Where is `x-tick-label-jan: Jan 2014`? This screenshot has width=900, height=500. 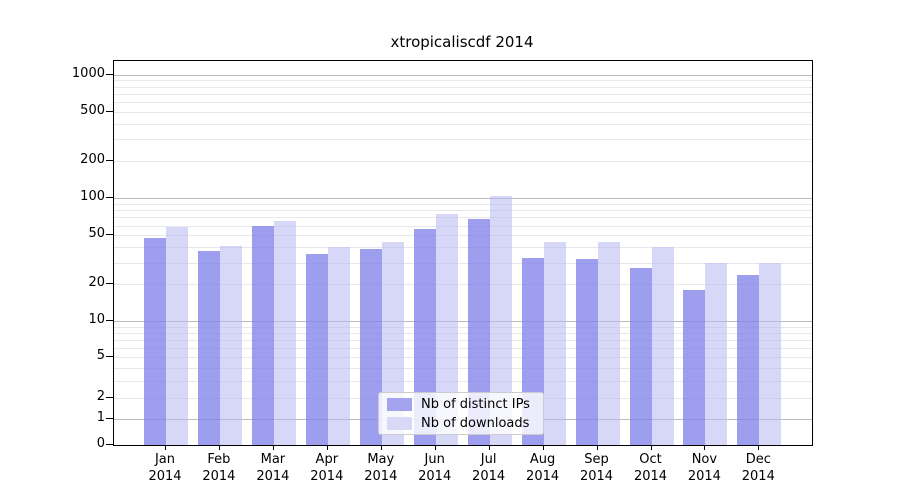
x-tick-label-jan: Jan 2014 is located at coordinates (165, 468).